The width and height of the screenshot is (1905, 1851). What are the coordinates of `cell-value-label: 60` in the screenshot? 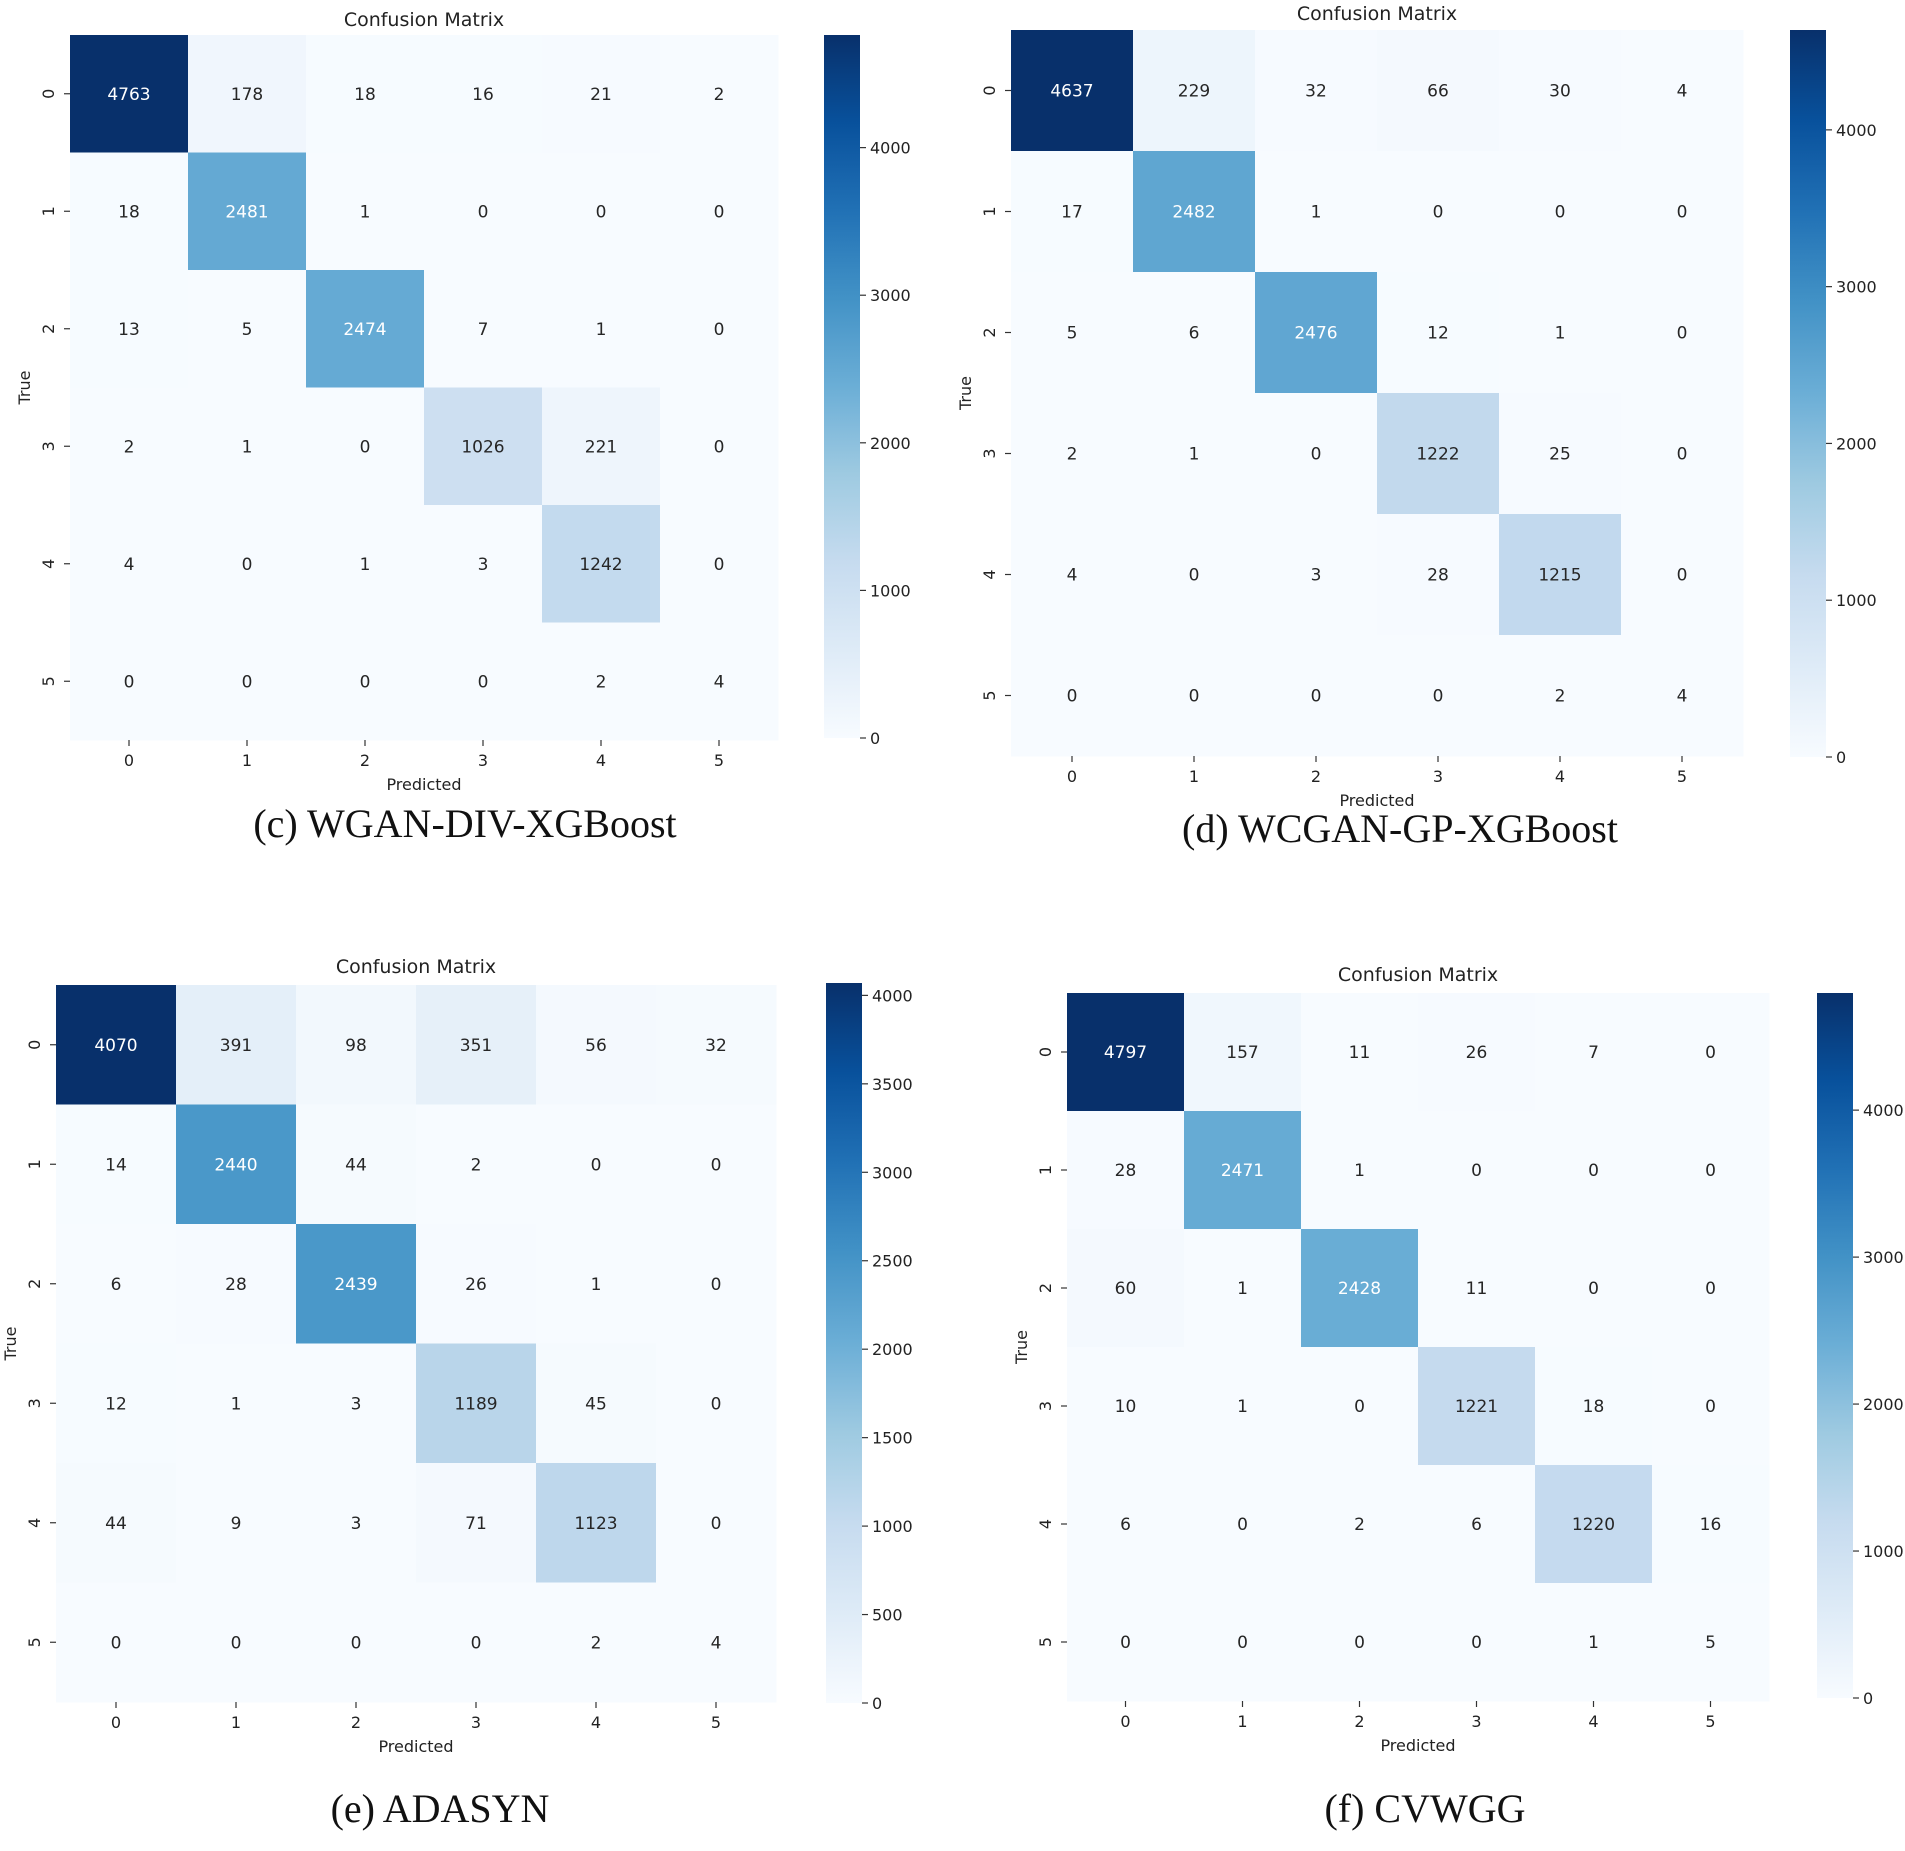 It's located at (1126, 1289).